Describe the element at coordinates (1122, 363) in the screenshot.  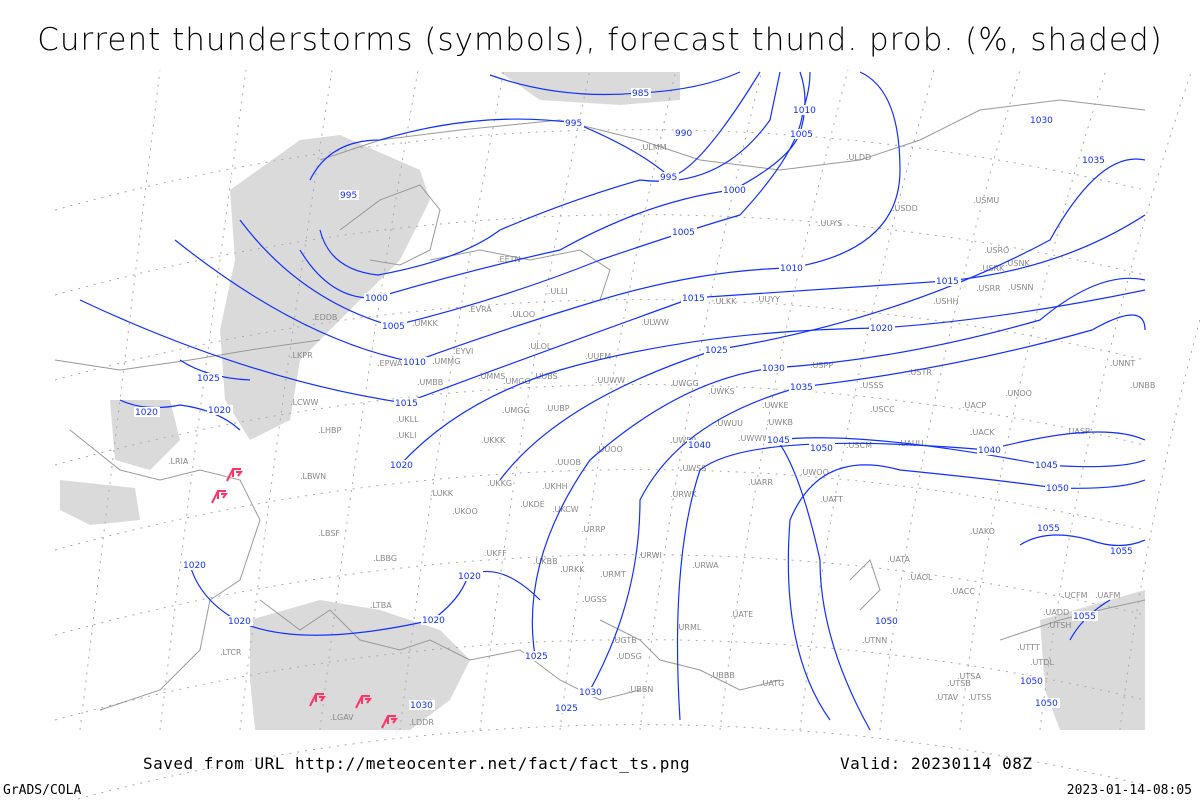
I see `station-label: .UNNT` at that location.